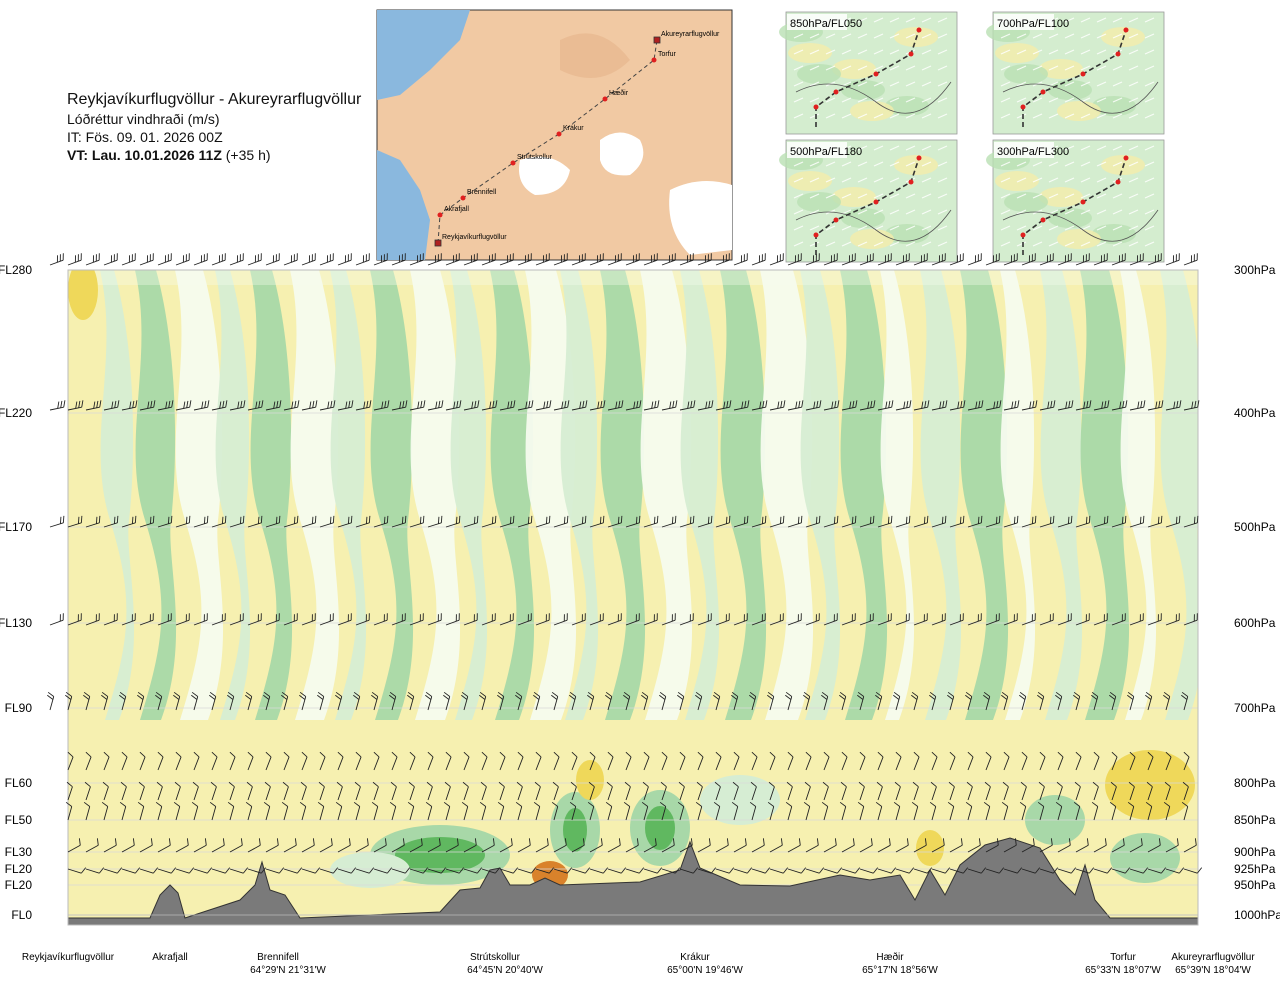 The height and width of the screenshot is (981, 1280). I want to click on map-waypoint-marker, so click(440, 215).